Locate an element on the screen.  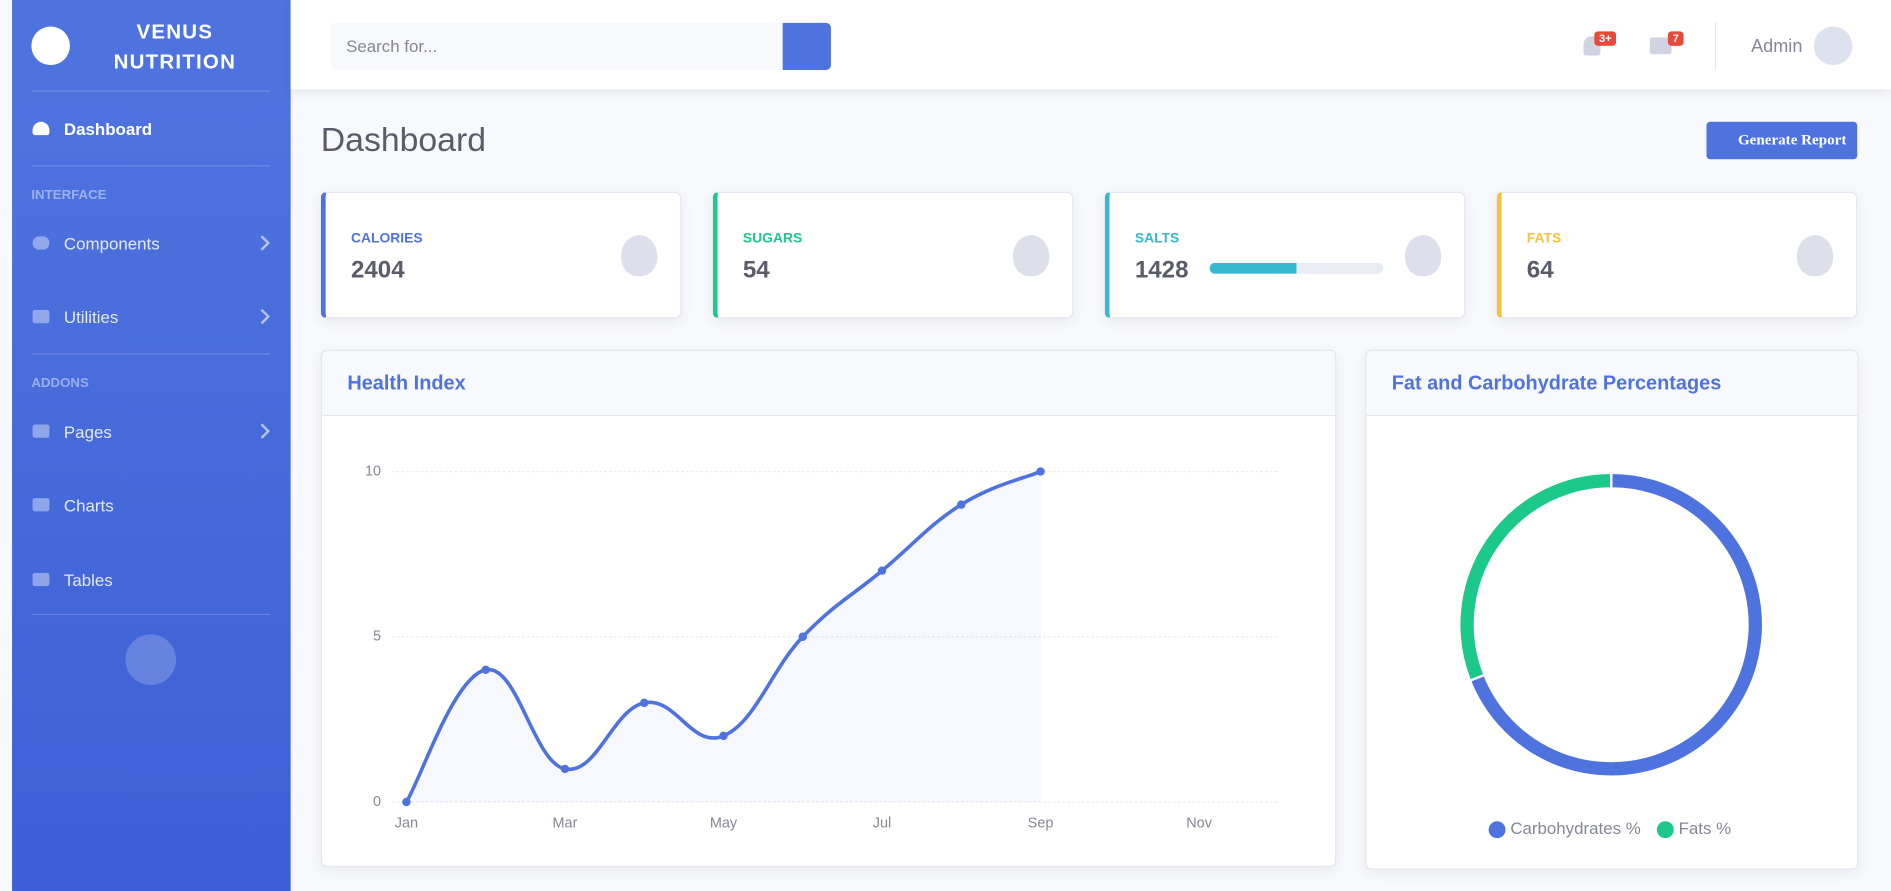
topbar: Search for... 3+ 7 Admin is located at coordinates (1090, 45).